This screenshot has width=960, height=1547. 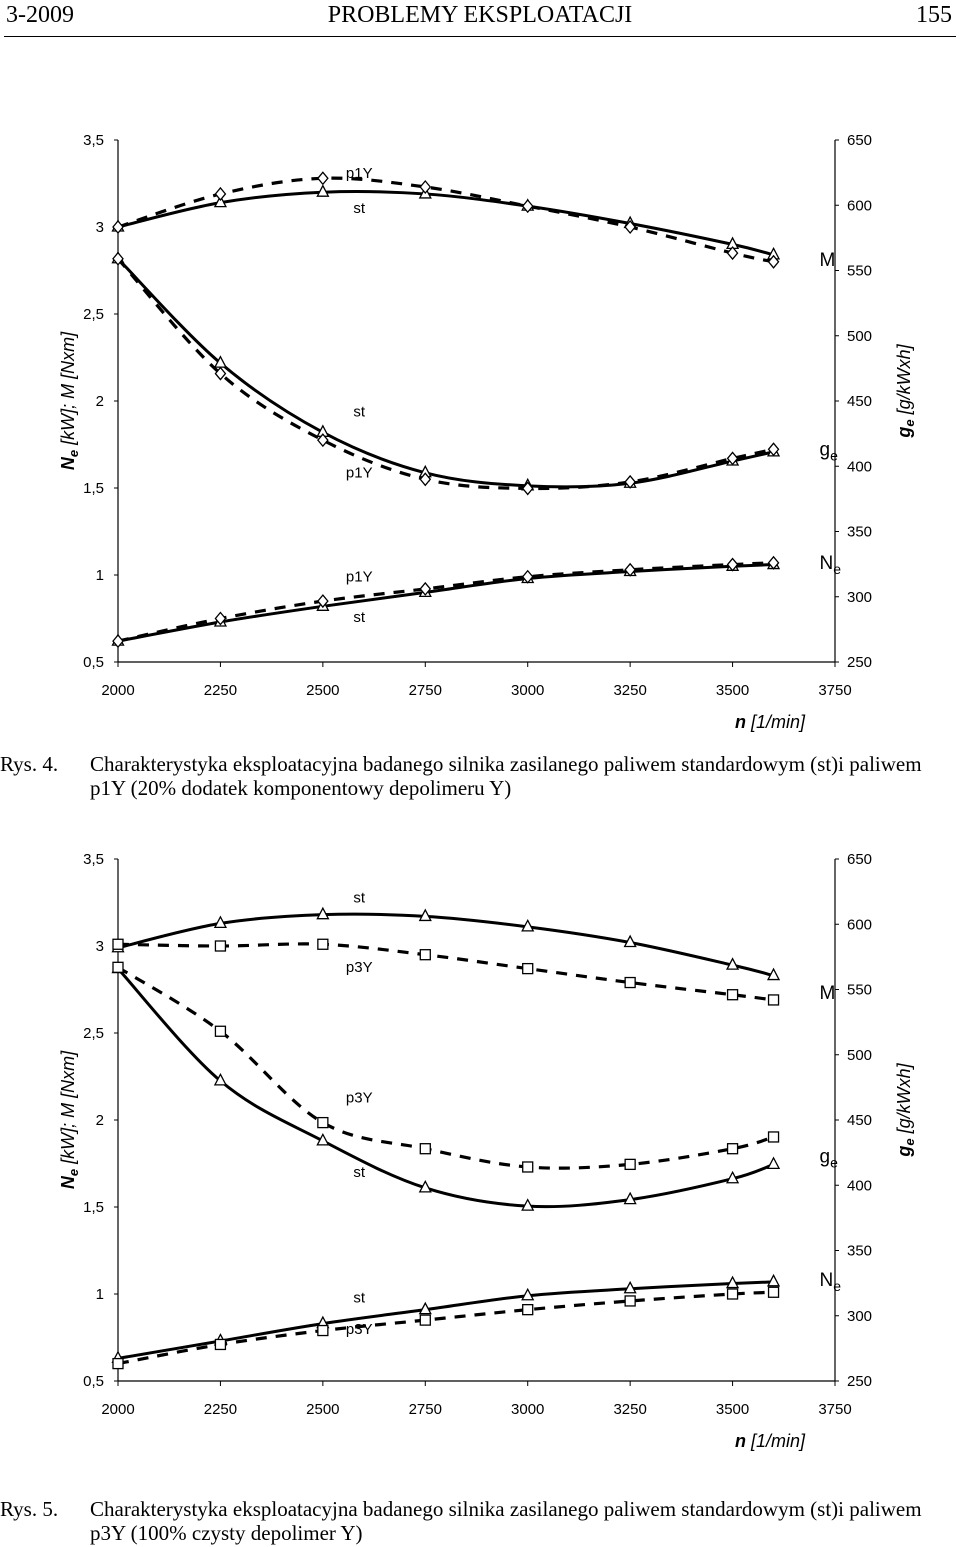 What do you see at coordinates (480, 36) in the screenshot?
I see `header-rule` at bounding box center [480, 36].